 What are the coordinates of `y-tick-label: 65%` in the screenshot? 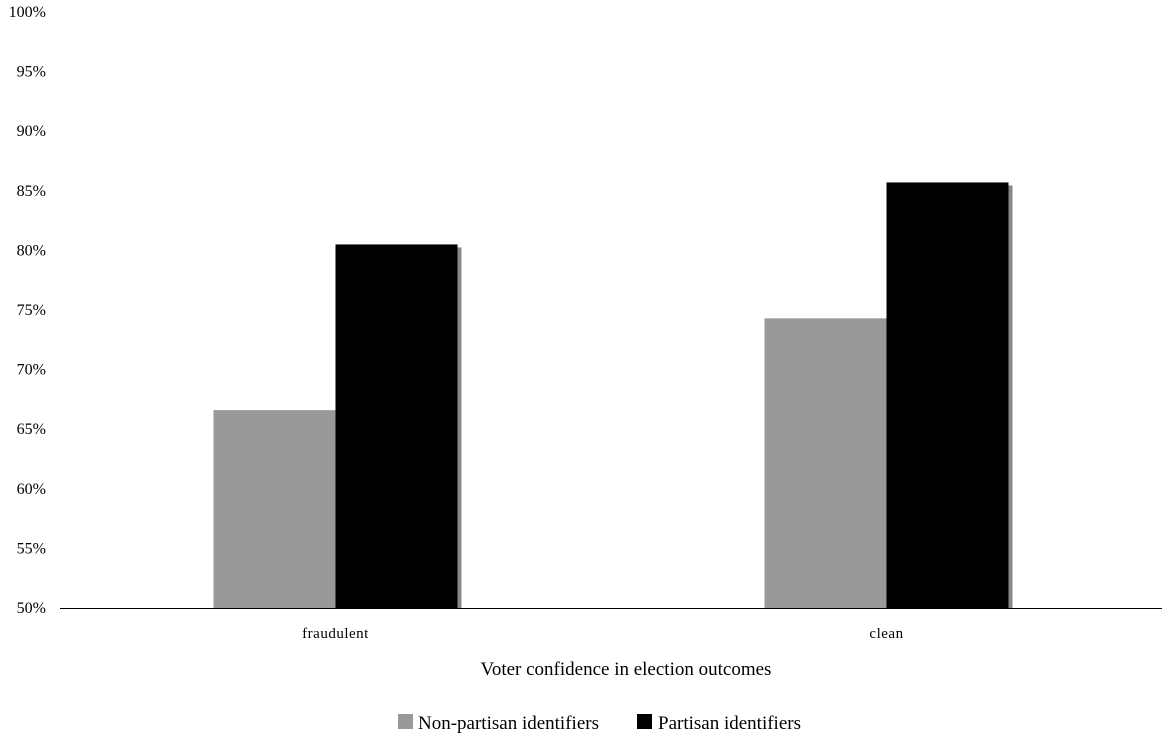 It's located at (31, 429).